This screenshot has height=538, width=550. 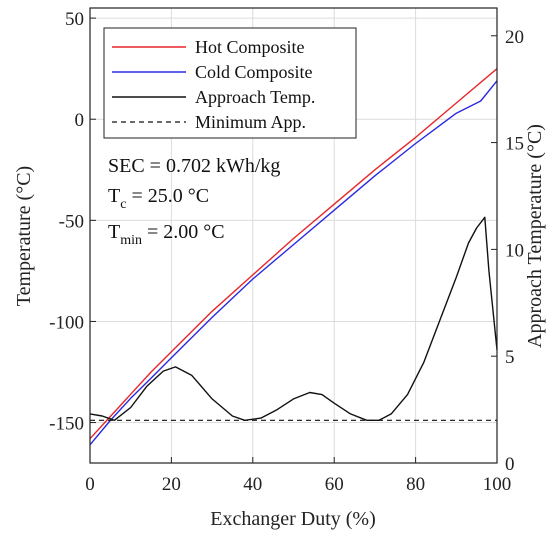 I want to click on x-tick-label: 60, so click(x=334, y=484).